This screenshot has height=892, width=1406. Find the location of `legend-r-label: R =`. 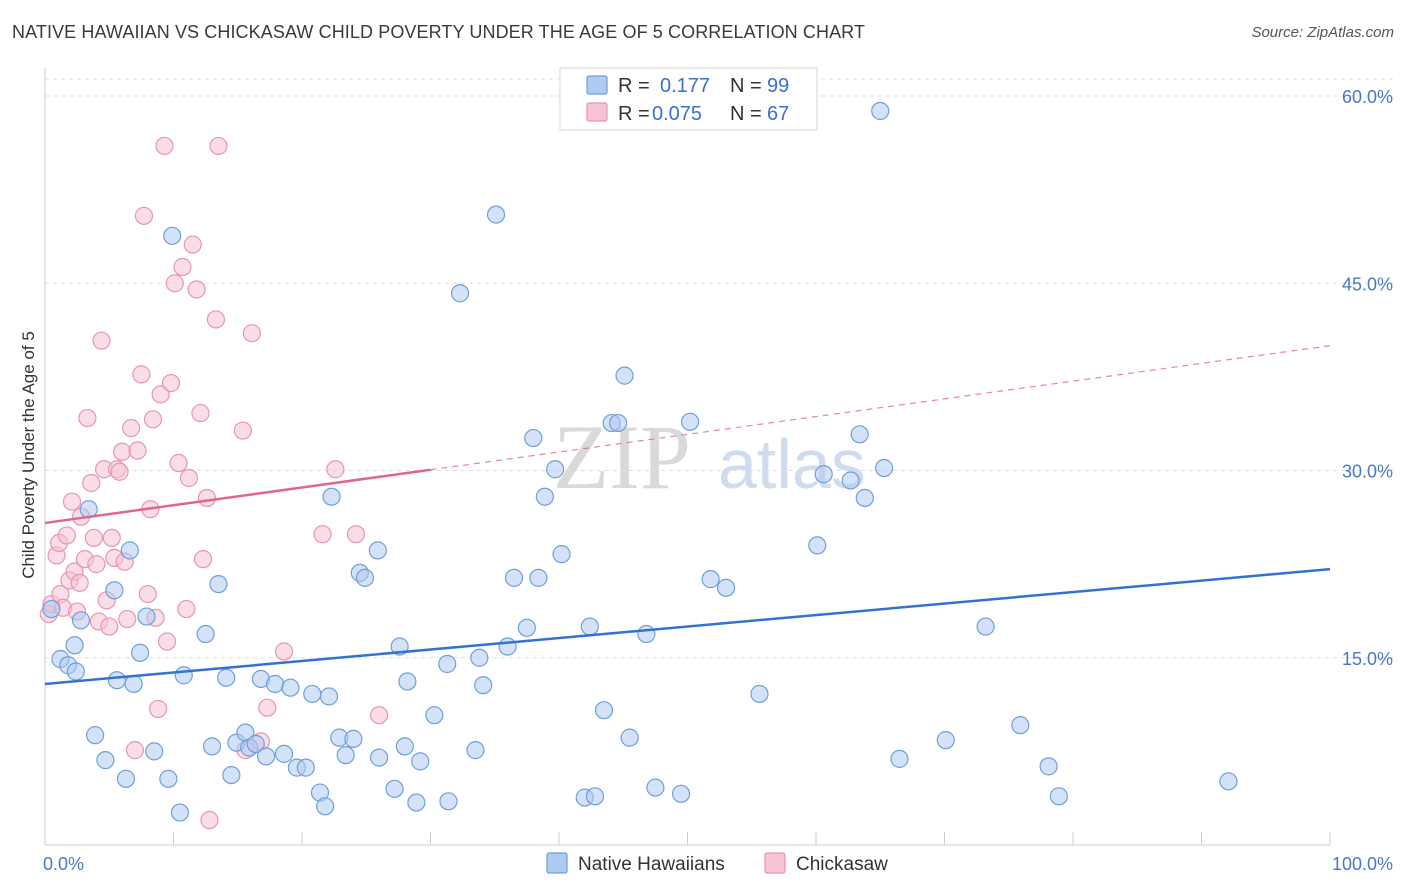

legend-r-label: R = is located at coordinates (634, 114).